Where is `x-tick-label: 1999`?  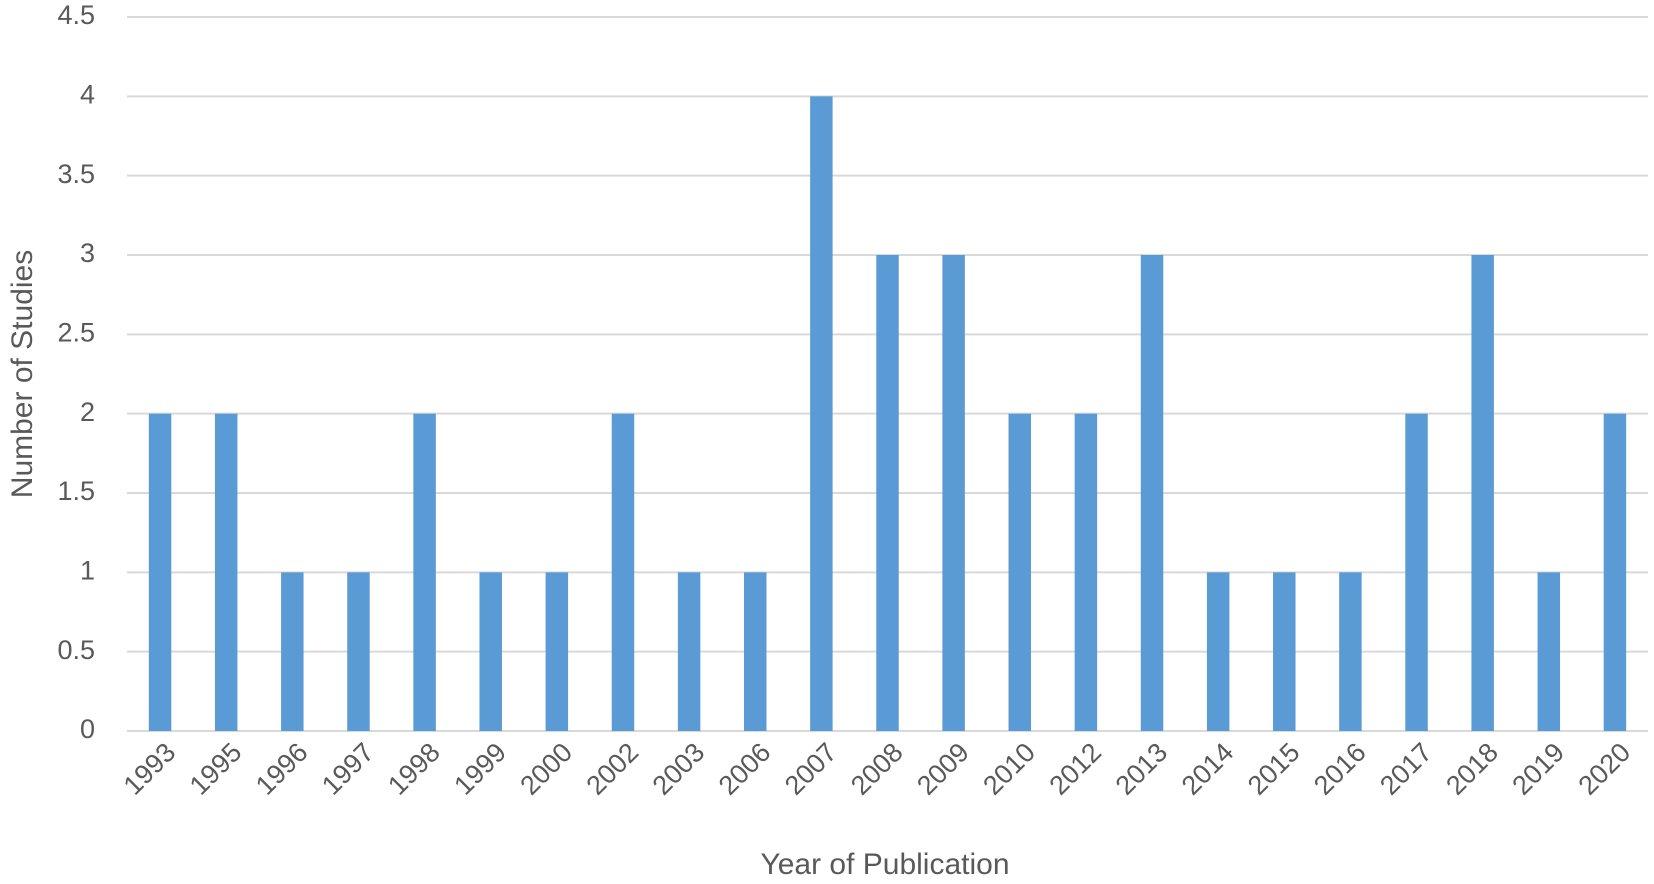 x-tick-label: 1999 is located at coordinates (480, 769).